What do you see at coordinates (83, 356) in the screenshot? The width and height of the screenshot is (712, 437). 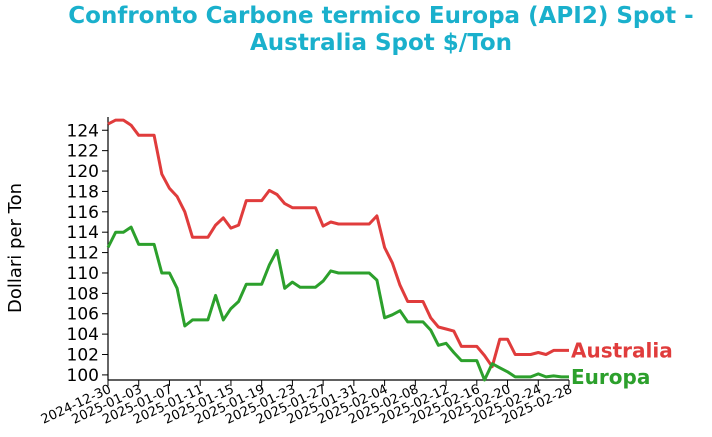 I see `y-tick-label: 102` at bounding box center [83, 356].